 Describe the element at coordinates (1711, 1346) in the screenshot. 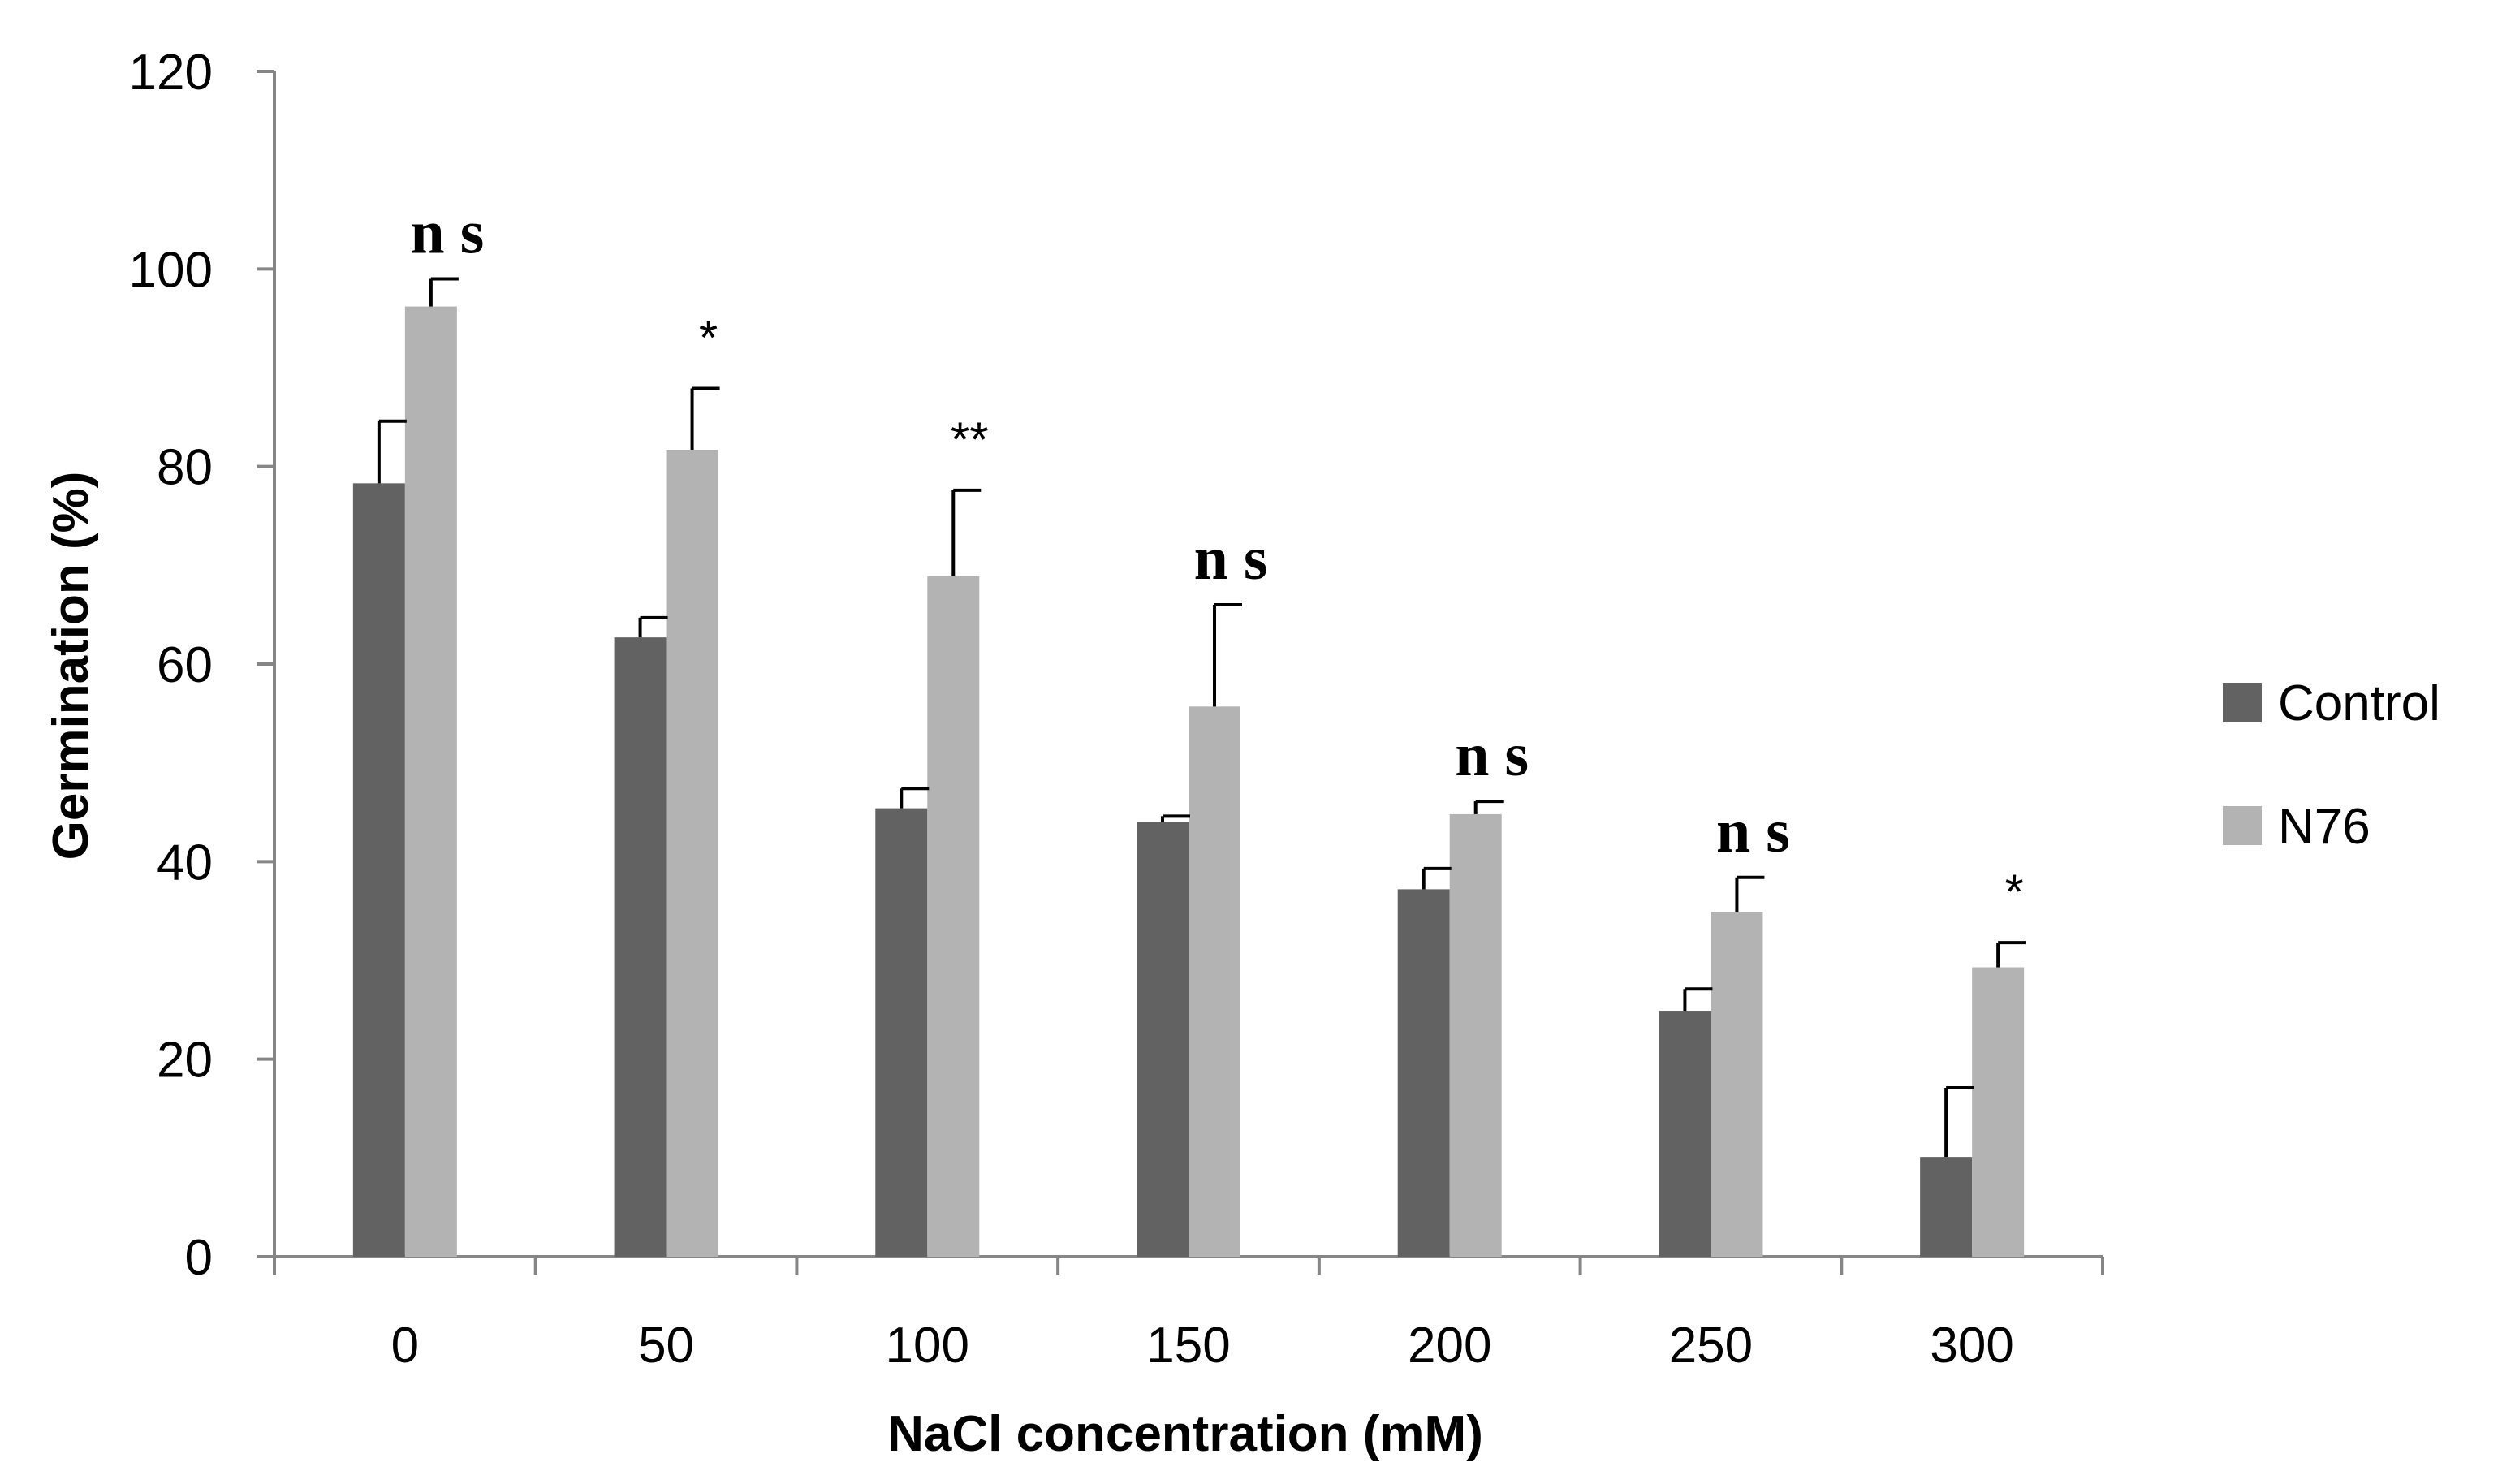

I see `x-tick-label: 250` at that location.